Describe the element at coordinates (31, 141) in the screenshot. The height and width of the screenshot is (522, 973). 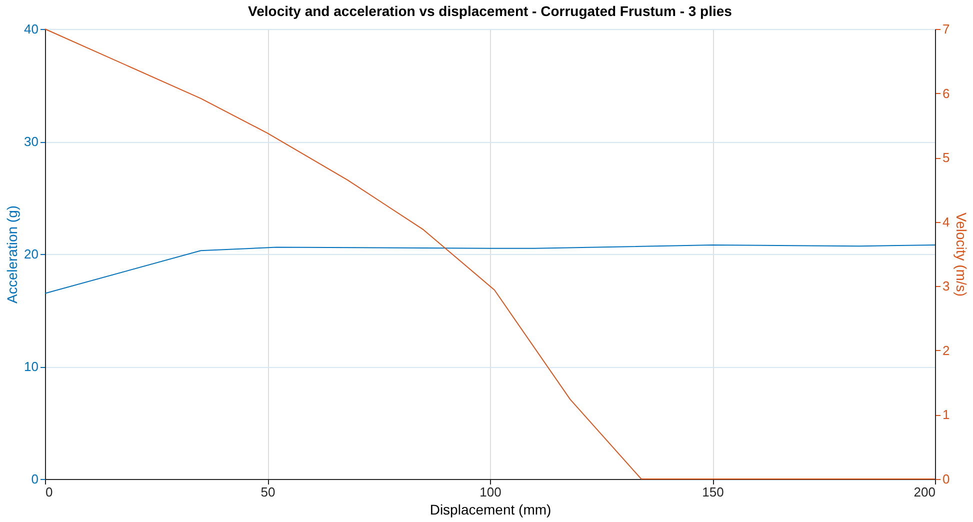
I see `y-tick-label: 30` at that location.